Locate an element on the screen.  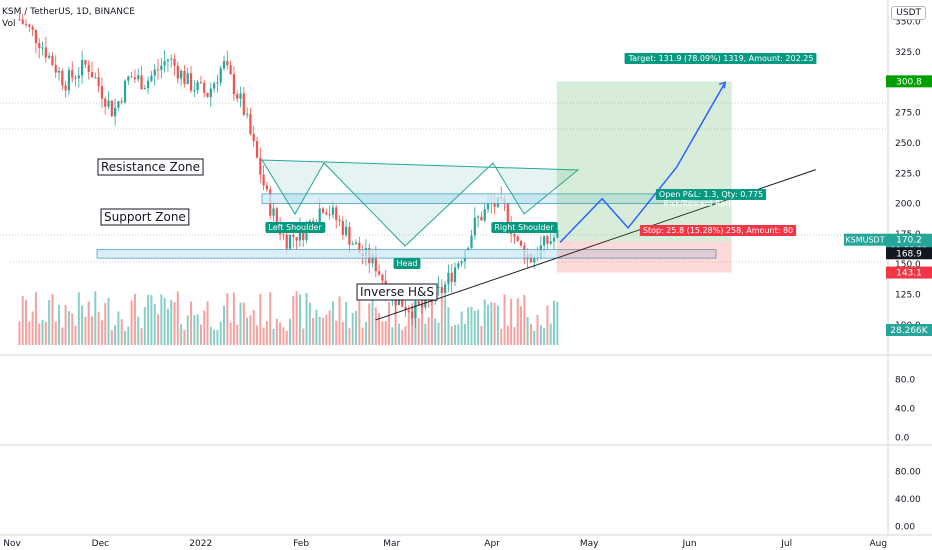
chart-header: KSM / TetherUS, 1D, BINANCE Vol is located at coordinates (68, 18).